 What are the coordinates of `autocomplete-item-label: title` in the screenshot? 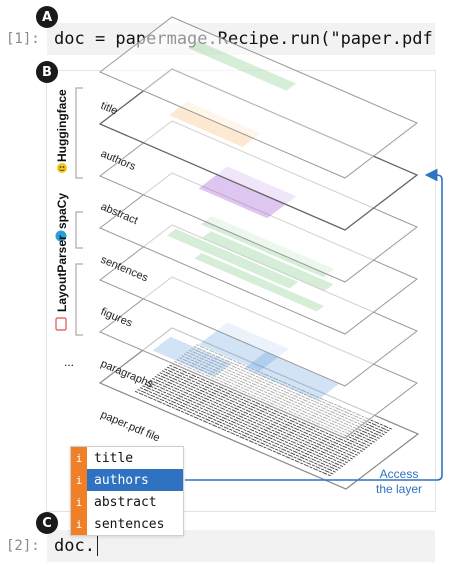 It's located at (114, 458).